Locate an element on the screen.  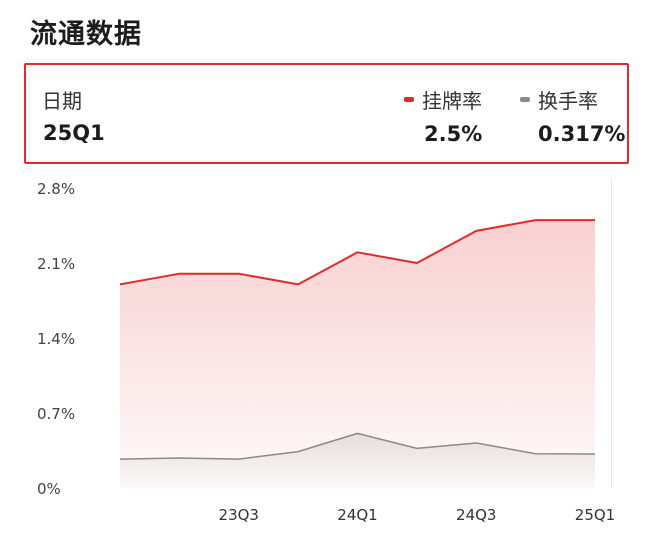
legend-turnover-rate-label: 换手率 is located at coordinates (568, 101).